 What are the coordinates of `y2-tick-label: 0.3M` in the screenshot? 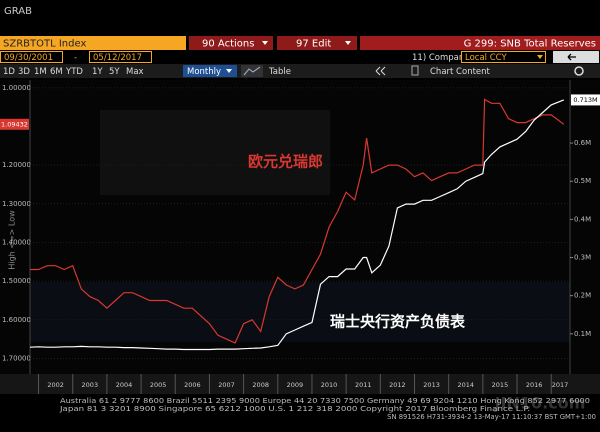 It's located at (582, 258).